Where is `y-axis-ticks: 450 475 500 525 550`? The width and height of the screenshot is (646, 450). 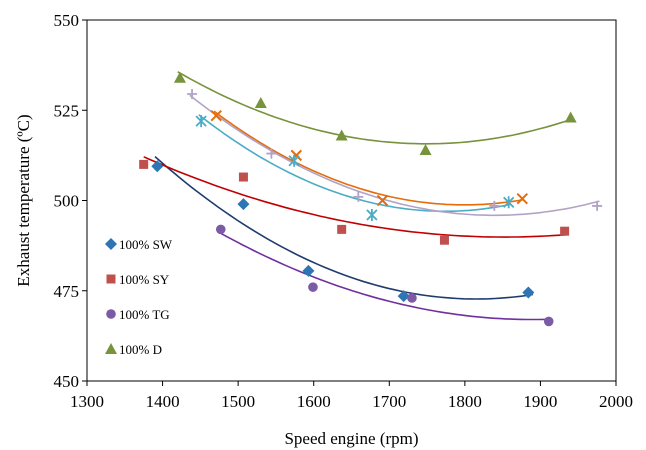
y-axis-ticks: 450 475 500 525 550 is located at coordinates (70, 201).